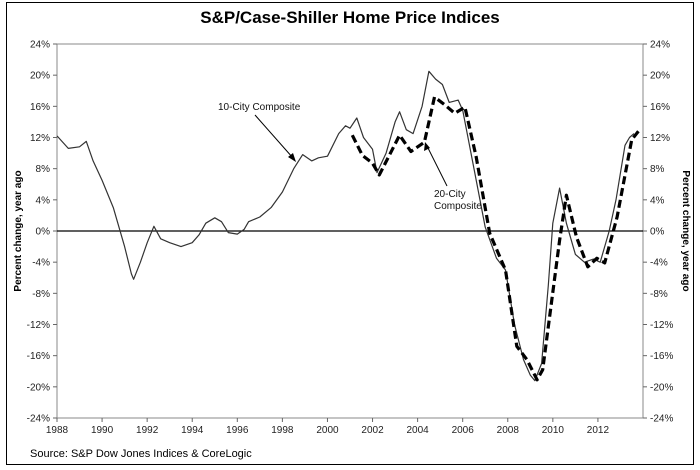 The image size is (700, 470). I want to click on x-tick-label: 2004, so click(417, 430).